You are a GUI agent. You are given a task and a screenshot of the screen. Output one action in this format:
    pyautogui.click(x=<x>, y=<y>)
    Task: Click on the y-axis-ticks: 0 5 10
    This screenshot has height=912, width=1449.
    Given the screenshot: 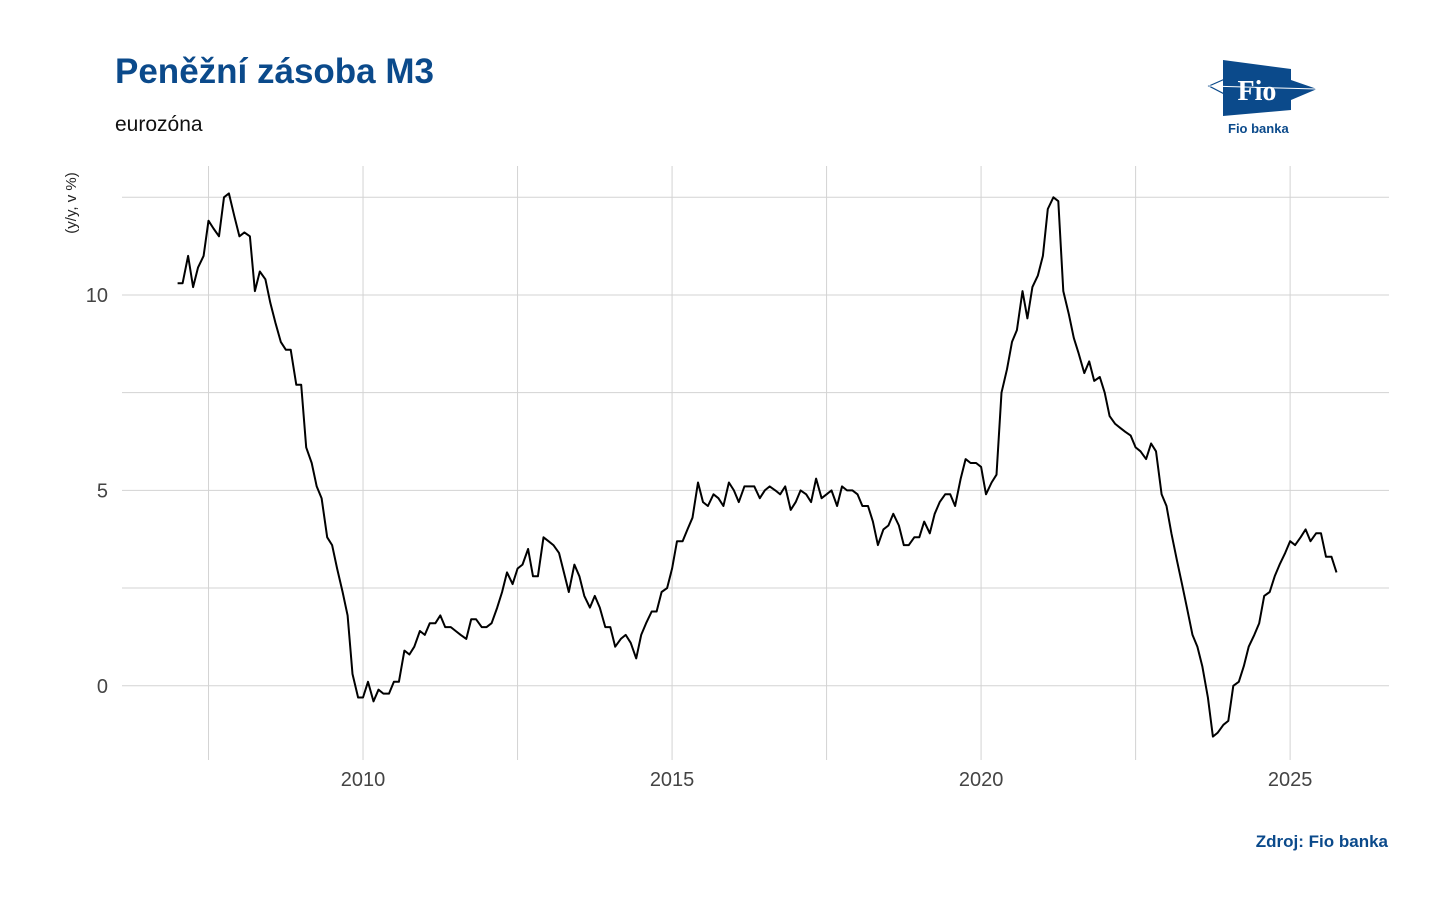 What is the action you would take?
    pyautogui.click(x=97, y=491)
    